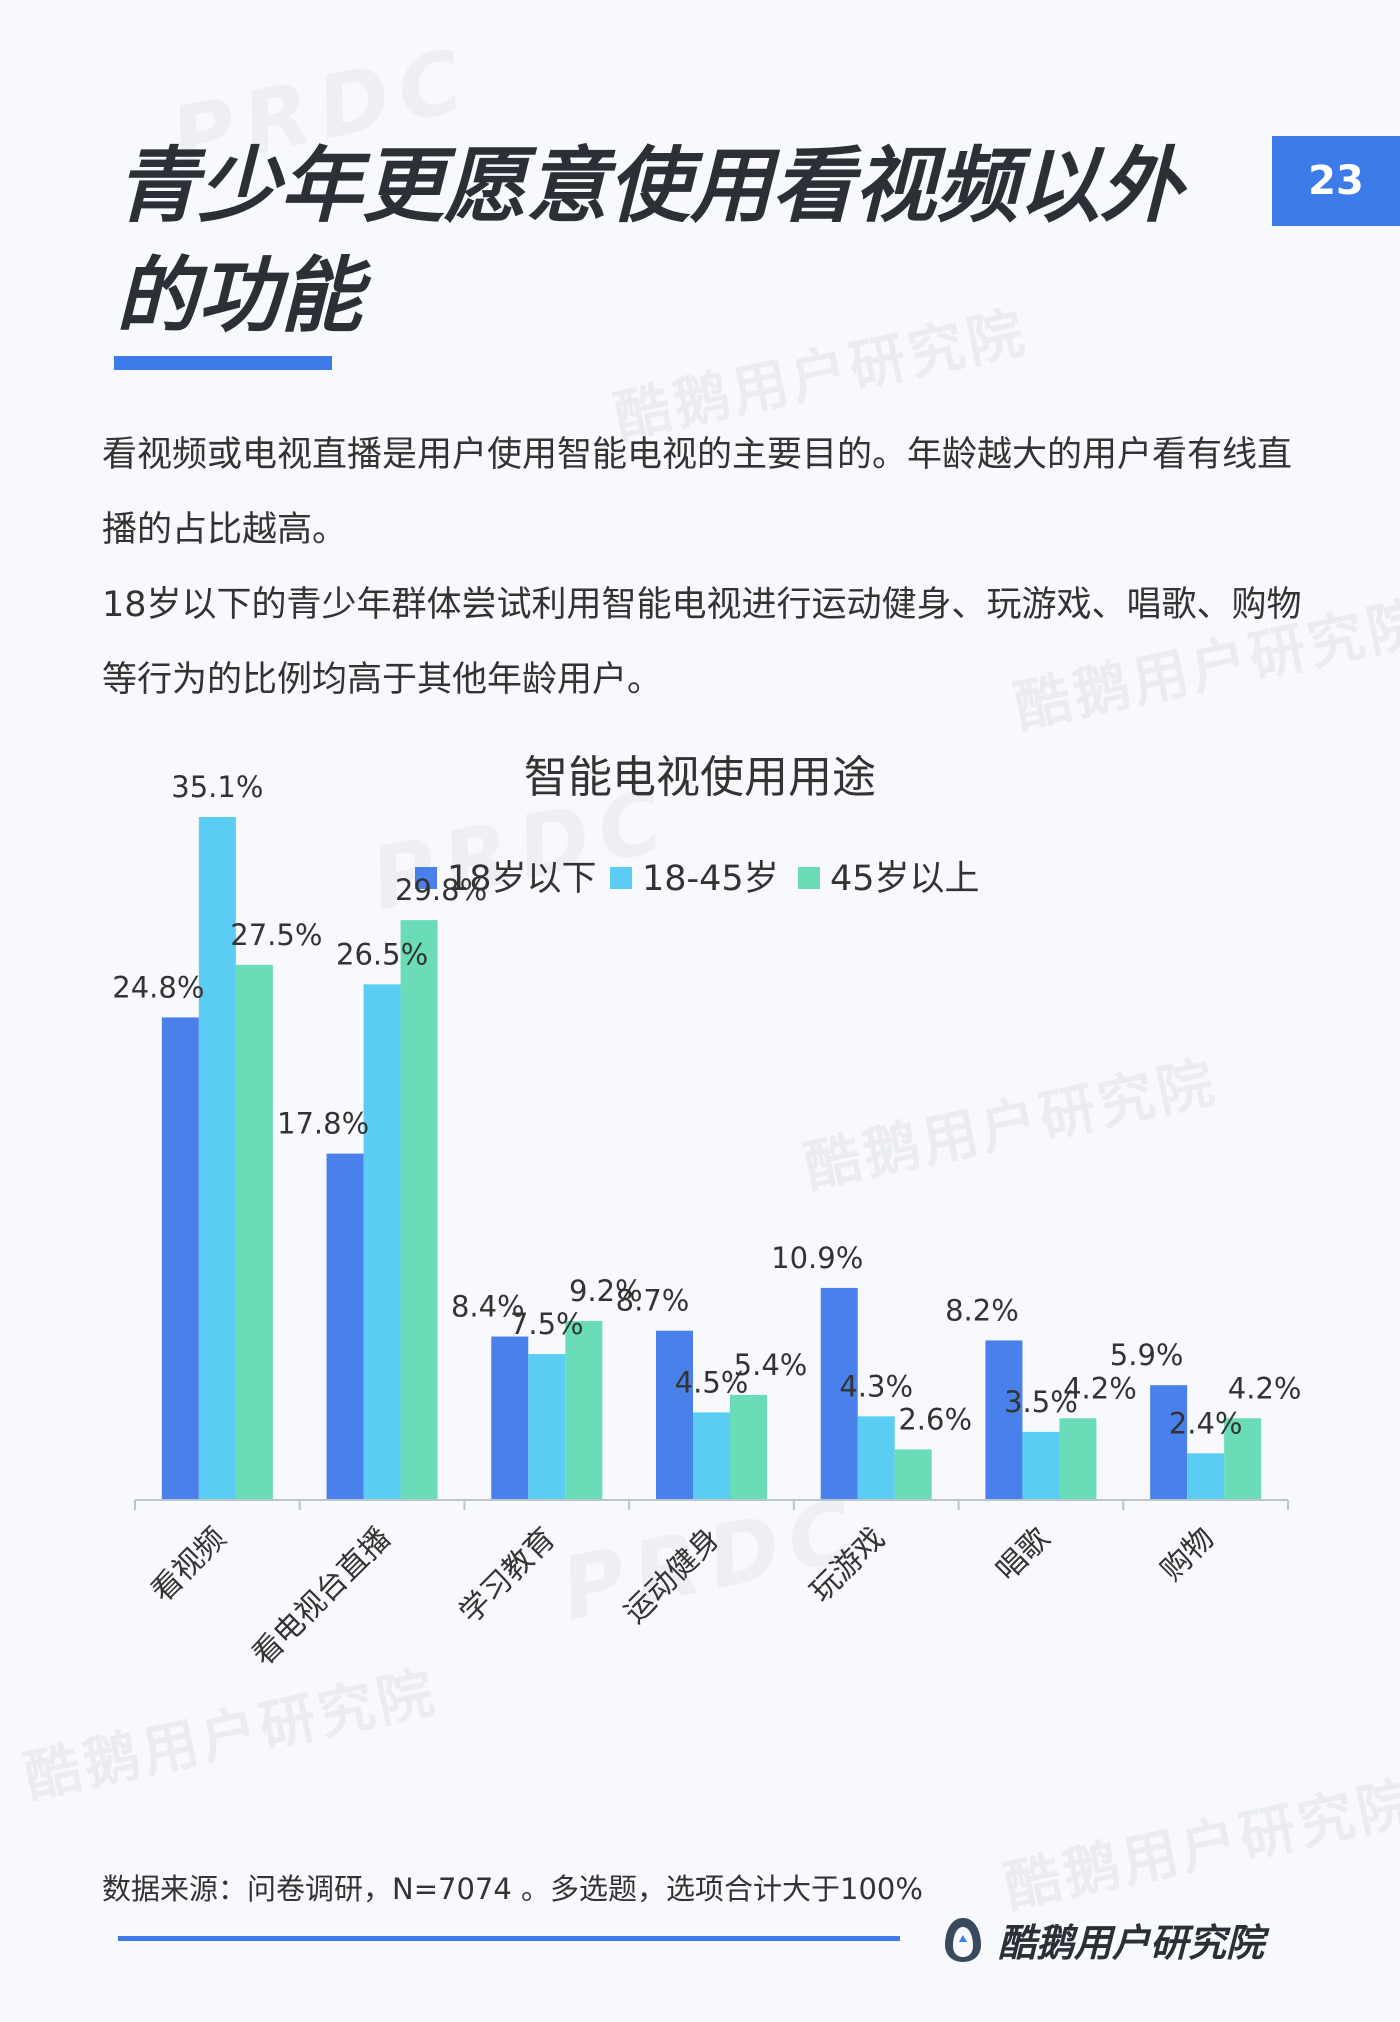 This screenshot has width=1400, height=2022. Describe the element at coordinates (1206, 1423) in the screenshot. I see `bar-value-label: 2.4%` at that location.